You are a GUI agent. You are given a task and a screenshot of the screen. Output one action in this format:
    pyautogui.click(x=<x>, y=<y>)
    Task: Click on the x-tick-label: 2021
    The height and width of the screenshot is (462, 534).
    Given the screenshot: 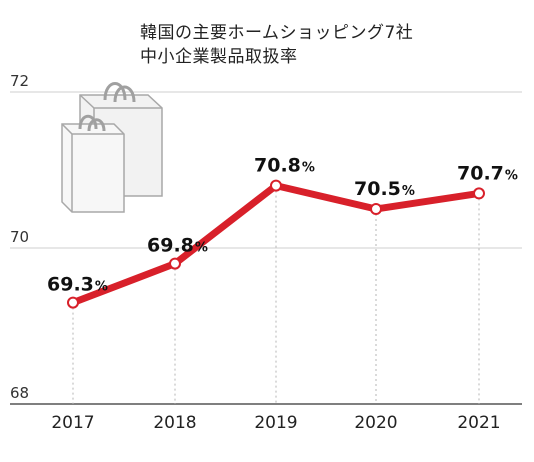 What is the action you would take?
    pyautogui.click(x=478, y=423)
    